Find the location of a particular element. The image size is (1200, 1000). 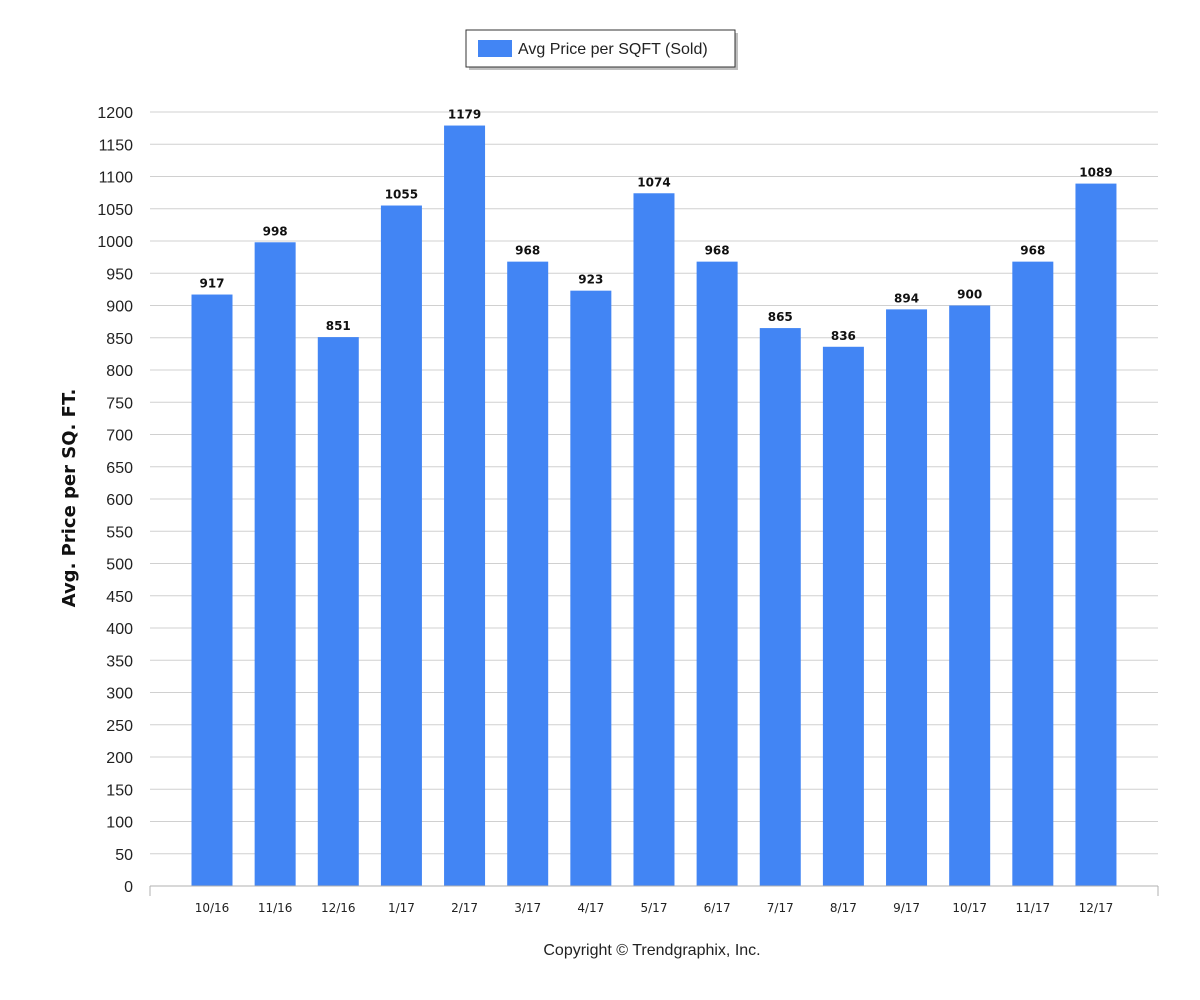

x-tick-label: 9/17 is located at coordinates (906, 908).